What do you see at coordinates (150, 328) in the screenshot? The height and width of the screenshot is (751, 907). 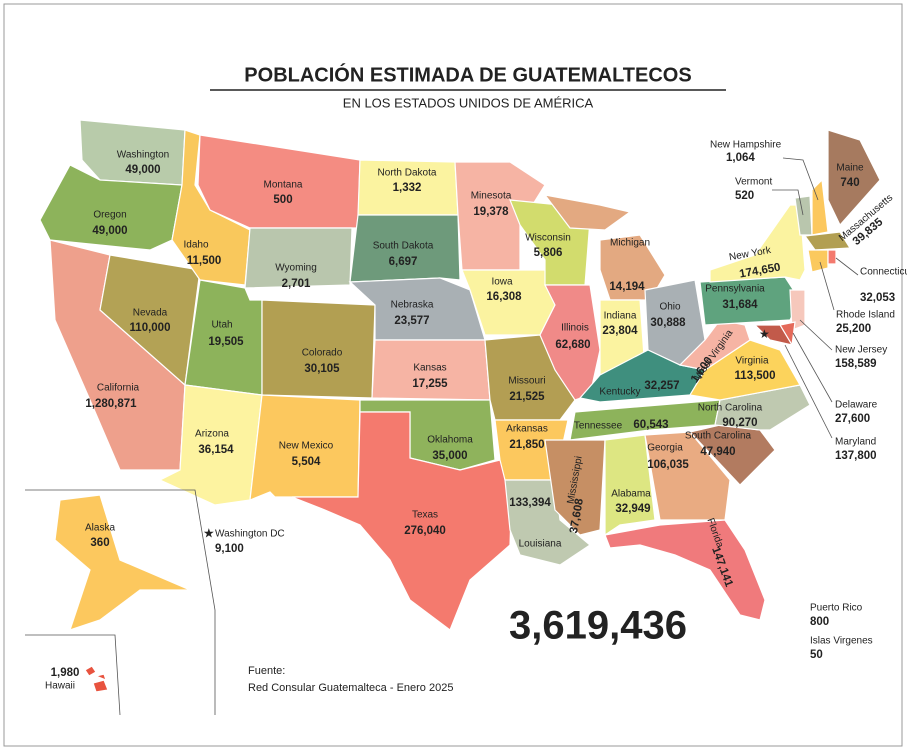 I see `state-value: 110,000` at bounding box center [150, 328].